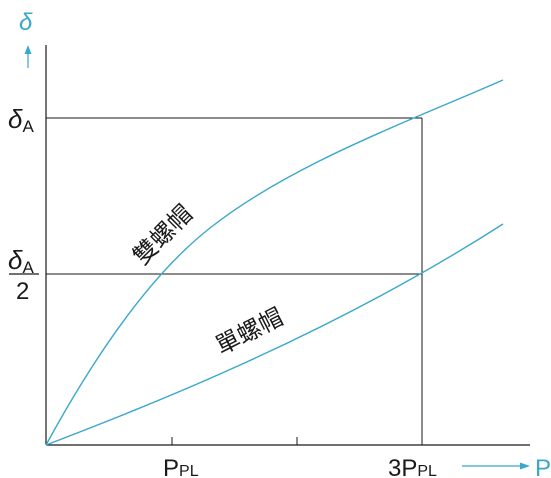  I want to click on single-nut-label: 單螺帽, so click(249, 332).